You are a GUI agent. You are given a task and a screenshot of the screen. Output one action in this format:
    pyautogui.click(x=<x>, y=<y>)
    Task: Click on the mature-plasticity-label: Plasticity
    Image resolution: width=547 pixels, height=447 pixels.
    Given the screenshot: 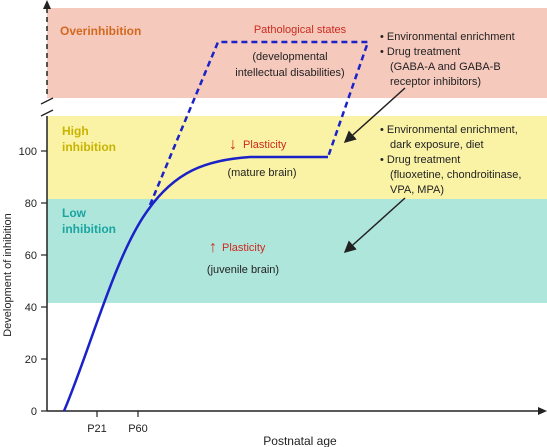 What is the action you would take?
    pyautogui.click(x=265, y=145)
    